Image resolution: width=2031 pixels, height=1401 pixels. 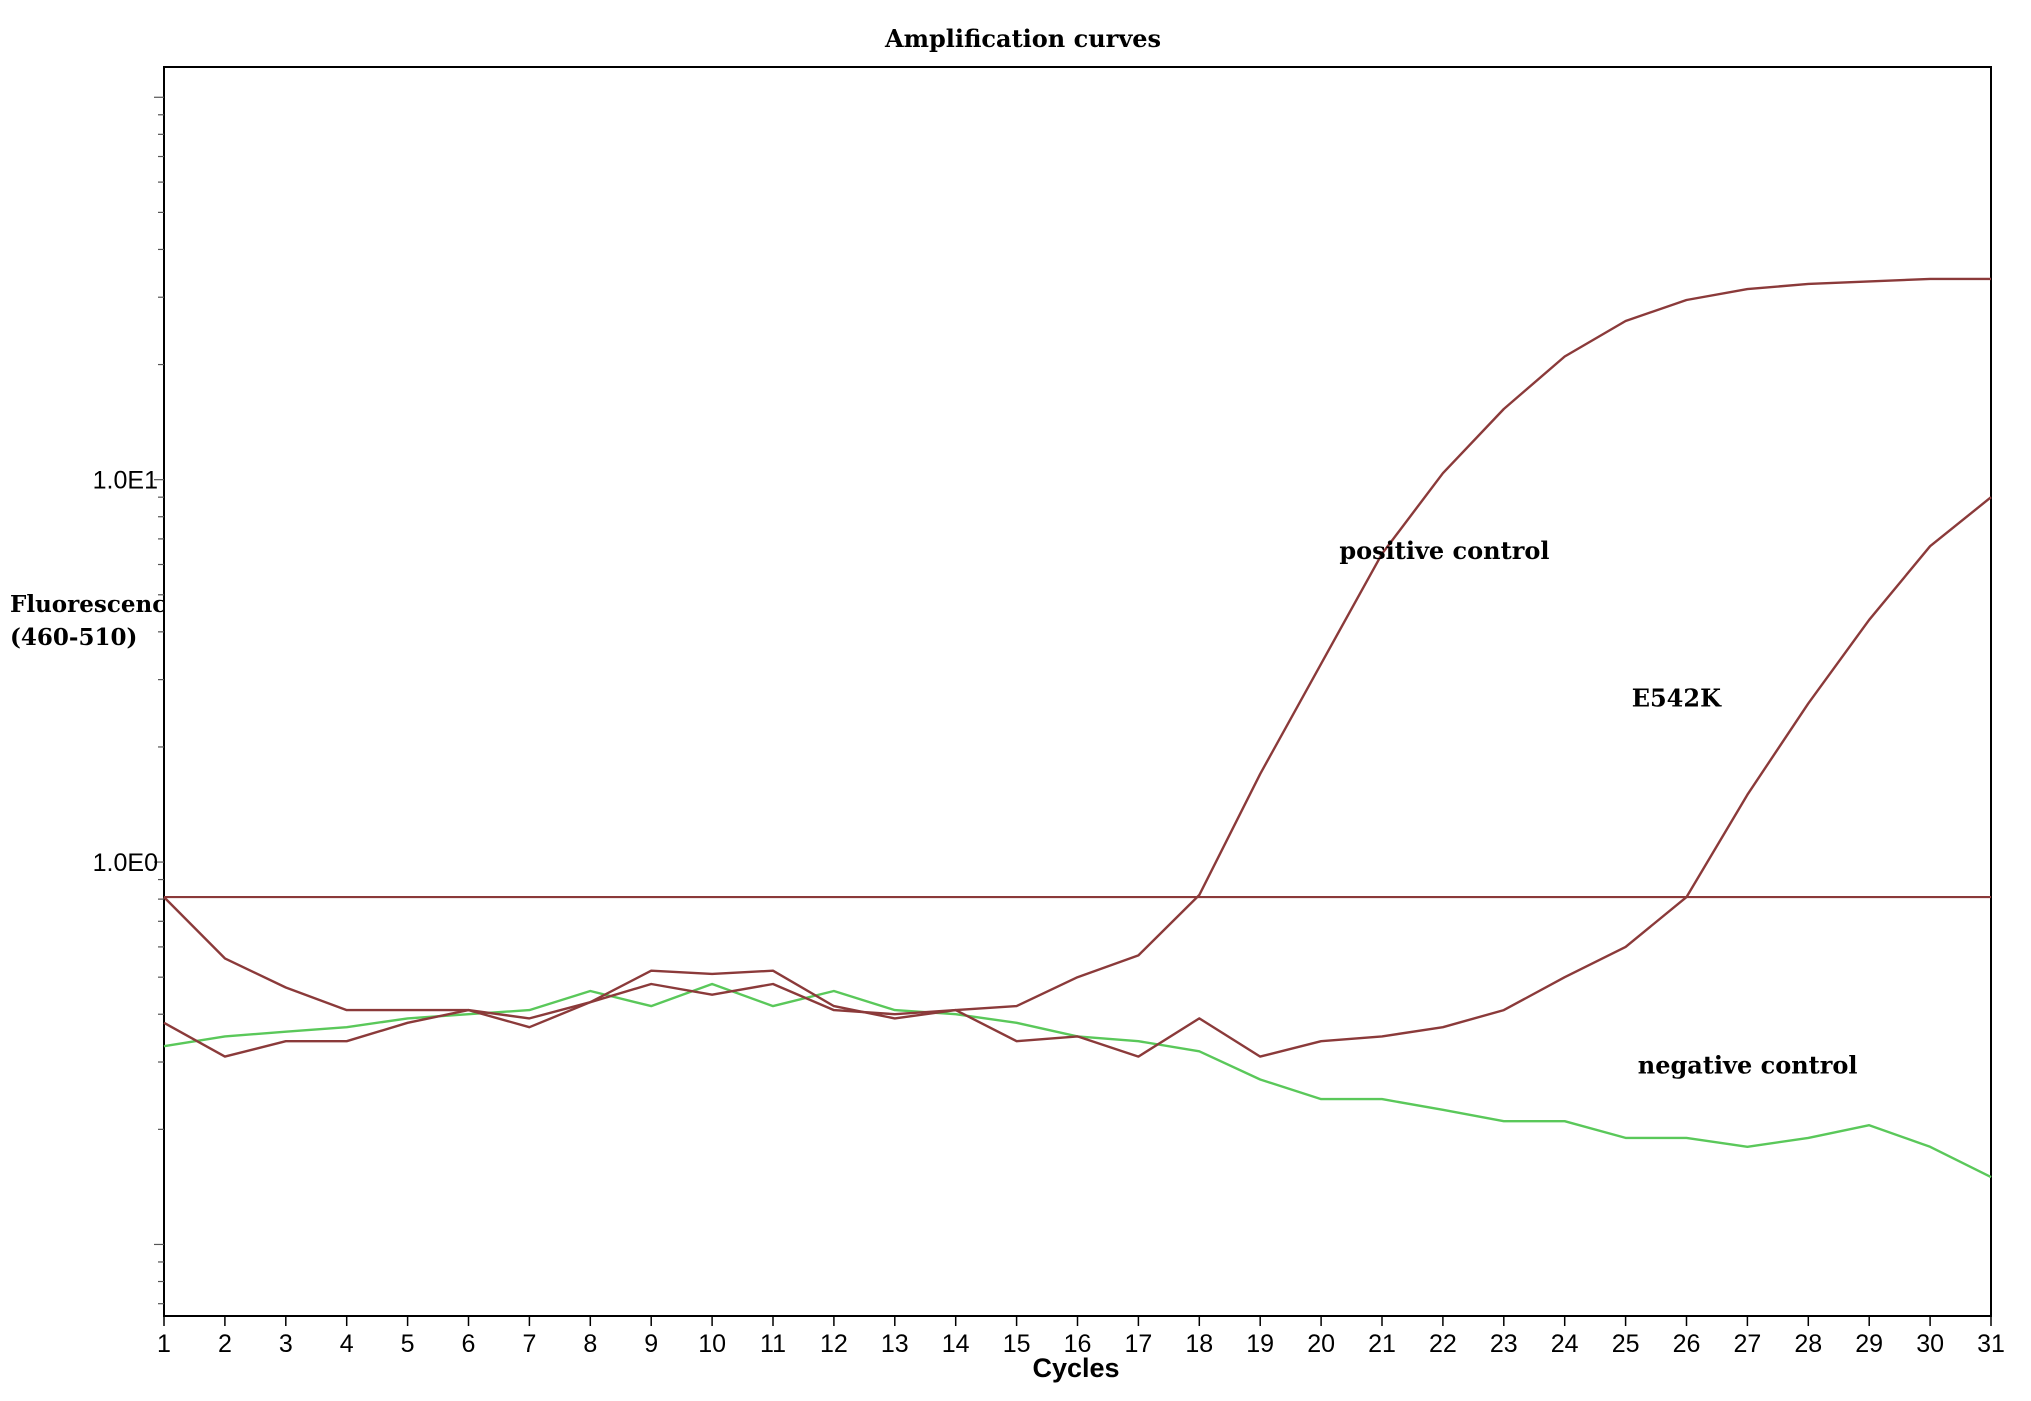 I want to click on x-tick-label: 22, so click(x=1443, y=1344).